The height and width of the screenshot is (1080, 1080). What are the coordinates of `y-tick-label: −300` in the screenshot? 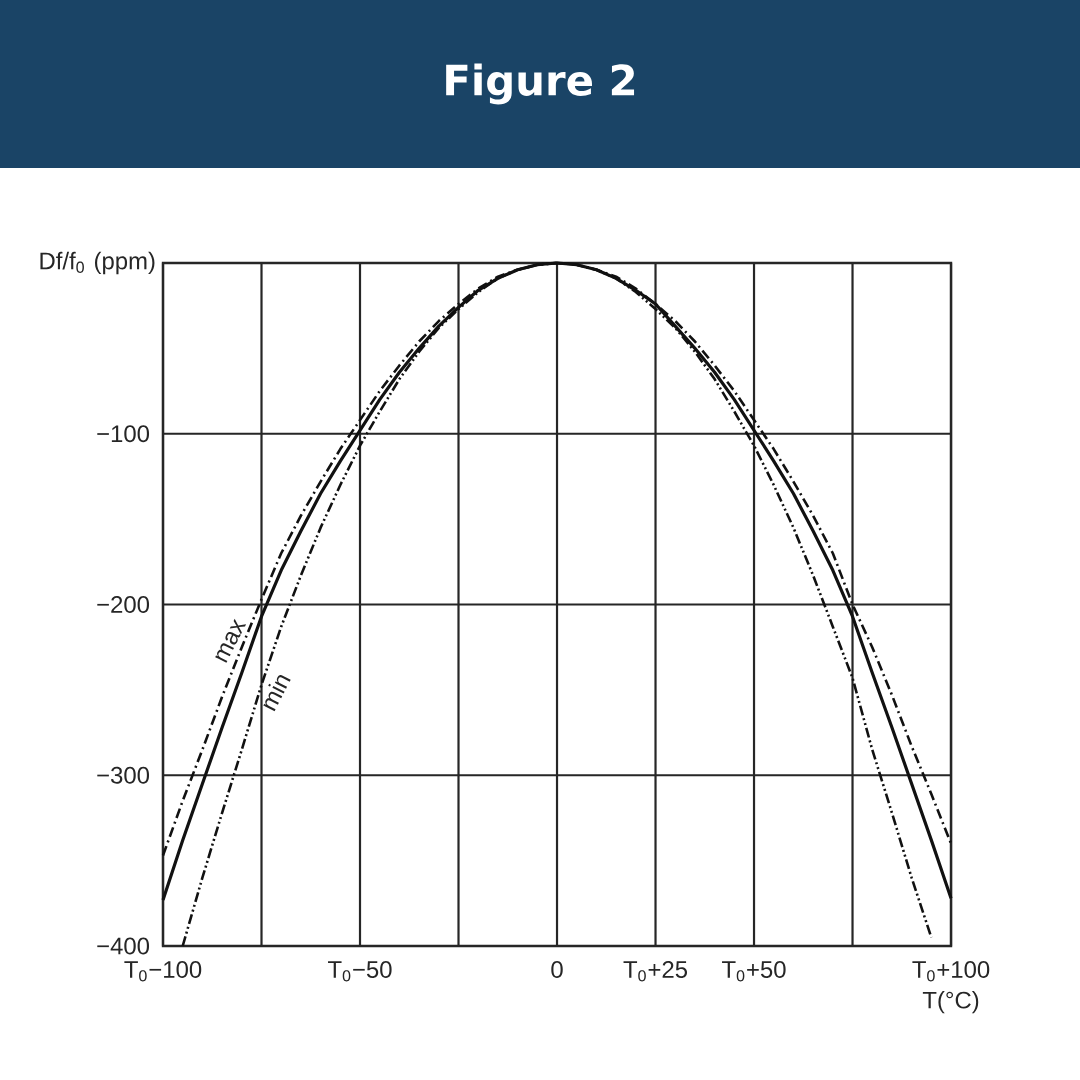 It's located at (123, 775).